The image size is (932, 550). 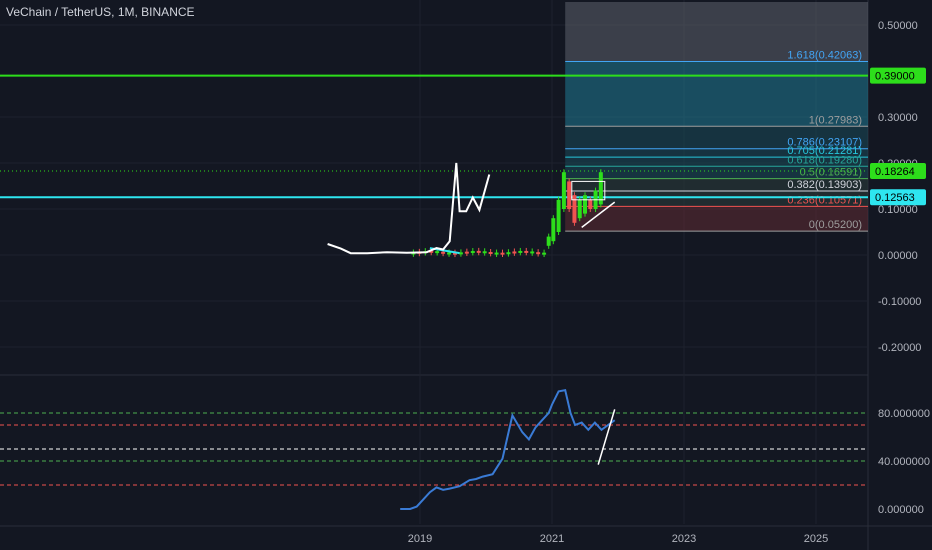 What do you see at coordinates (816, 539) in the screenshot?
I see `time-tick-label: 2025` at bounding box center [816, 539].